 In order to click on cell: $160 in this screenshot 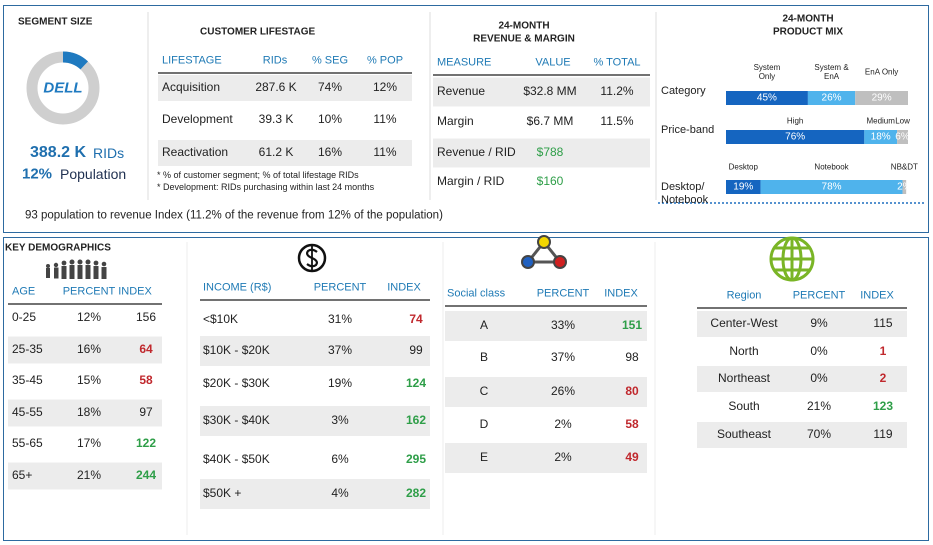, I will do `click(550, 181)`.